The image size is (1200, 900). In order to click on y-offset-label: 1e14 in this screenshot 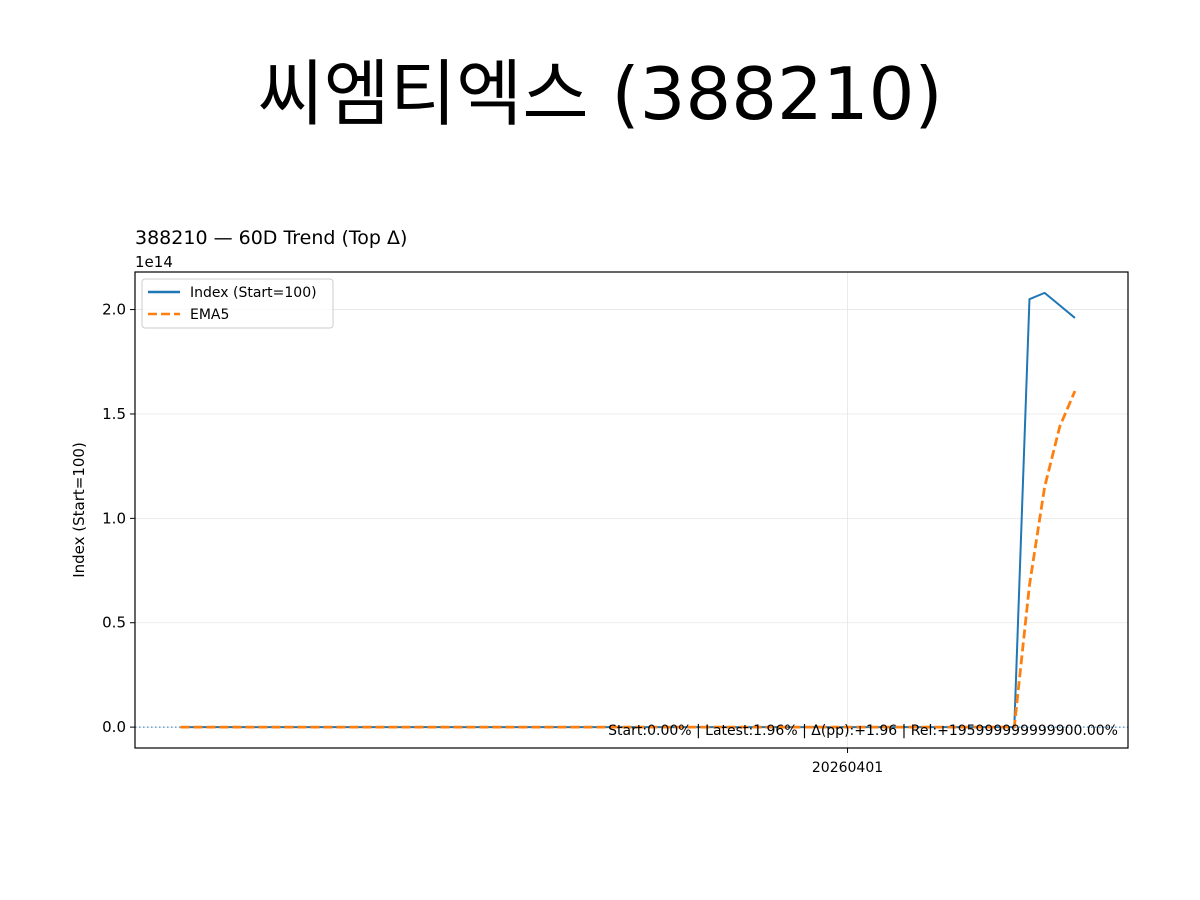, I will do `click(154, 262)`.